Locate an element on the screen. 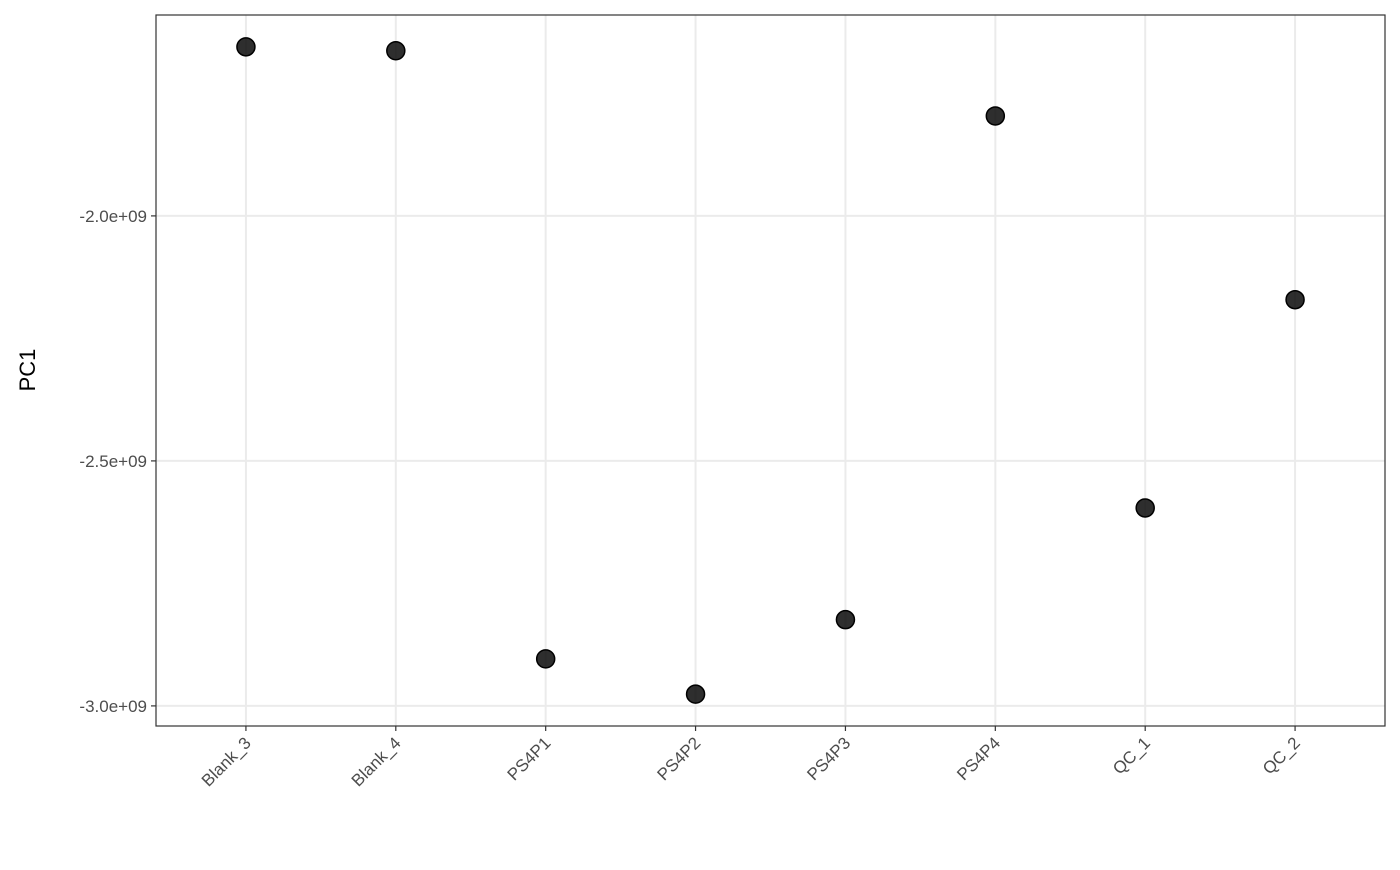 The width and height of the screenshot is (1400, 870). y-tick-label: -2.0e+09 is located at coordinates (113, 216).